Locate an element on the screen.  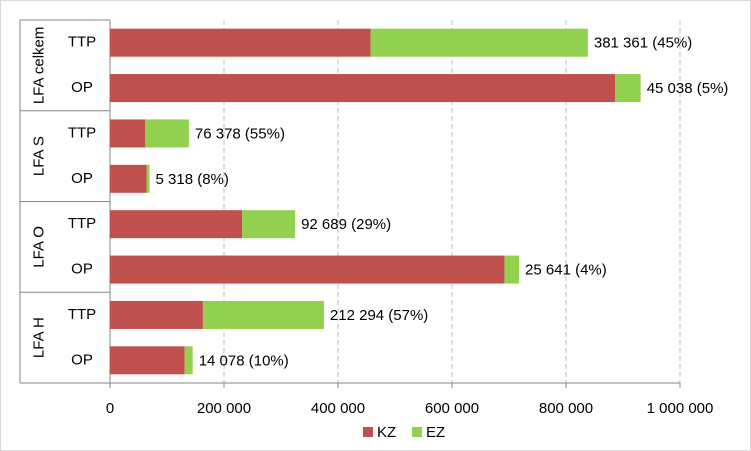
value-label: 212 294 (57%) is located at coordinates (379, 315).